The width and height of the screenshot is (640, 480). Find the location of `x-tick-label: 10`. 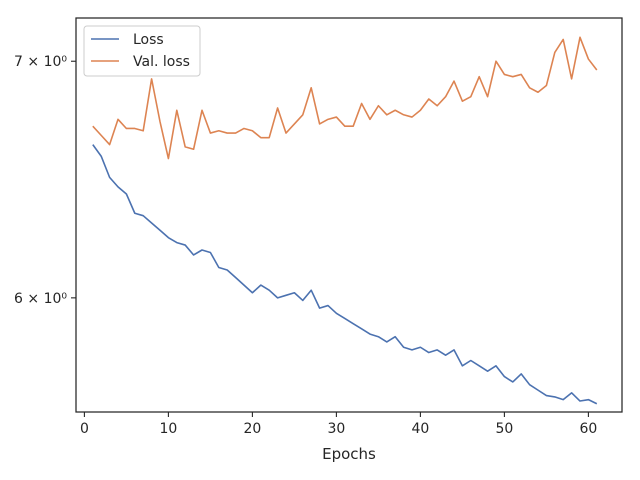

x-tick-label: 10 is located at coordinates (168, 429).